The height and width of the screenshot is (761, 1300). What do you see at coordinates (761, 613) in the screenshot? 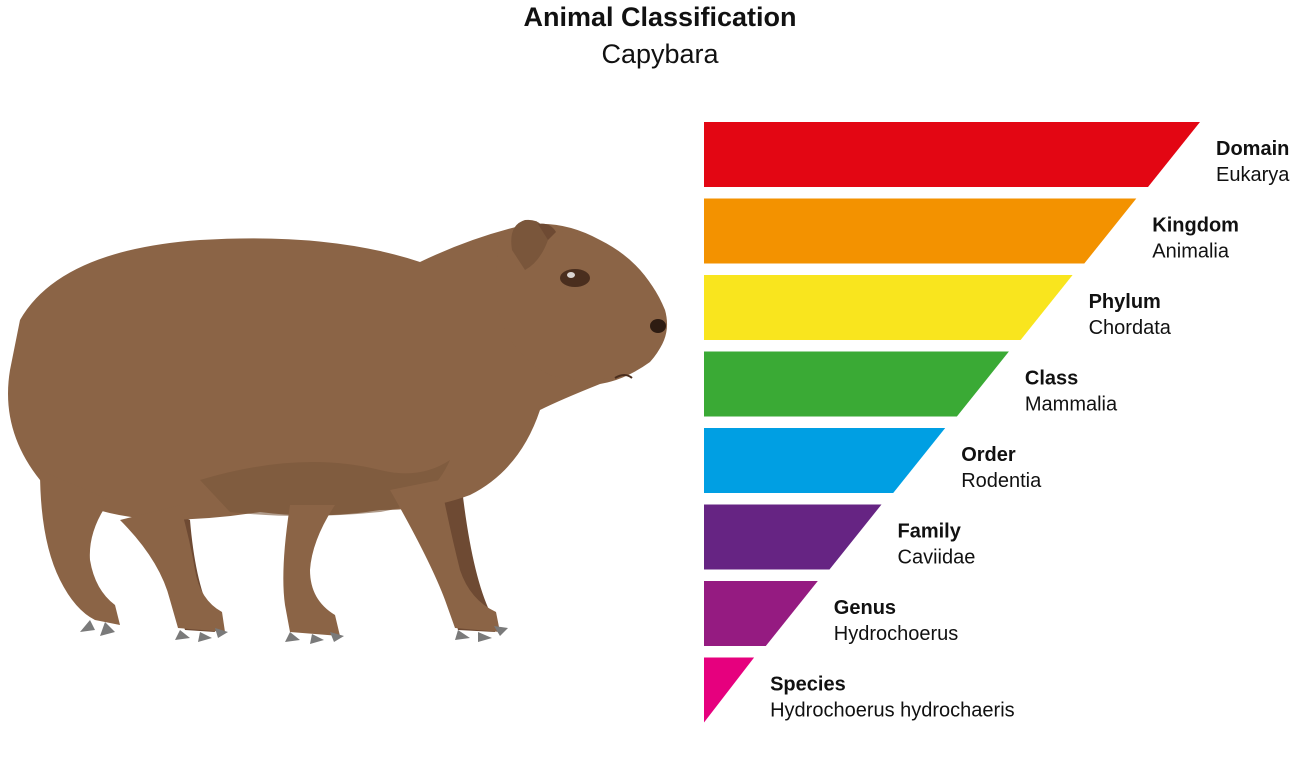
I see `rank-band-genus` at bounding box center [761, 613].